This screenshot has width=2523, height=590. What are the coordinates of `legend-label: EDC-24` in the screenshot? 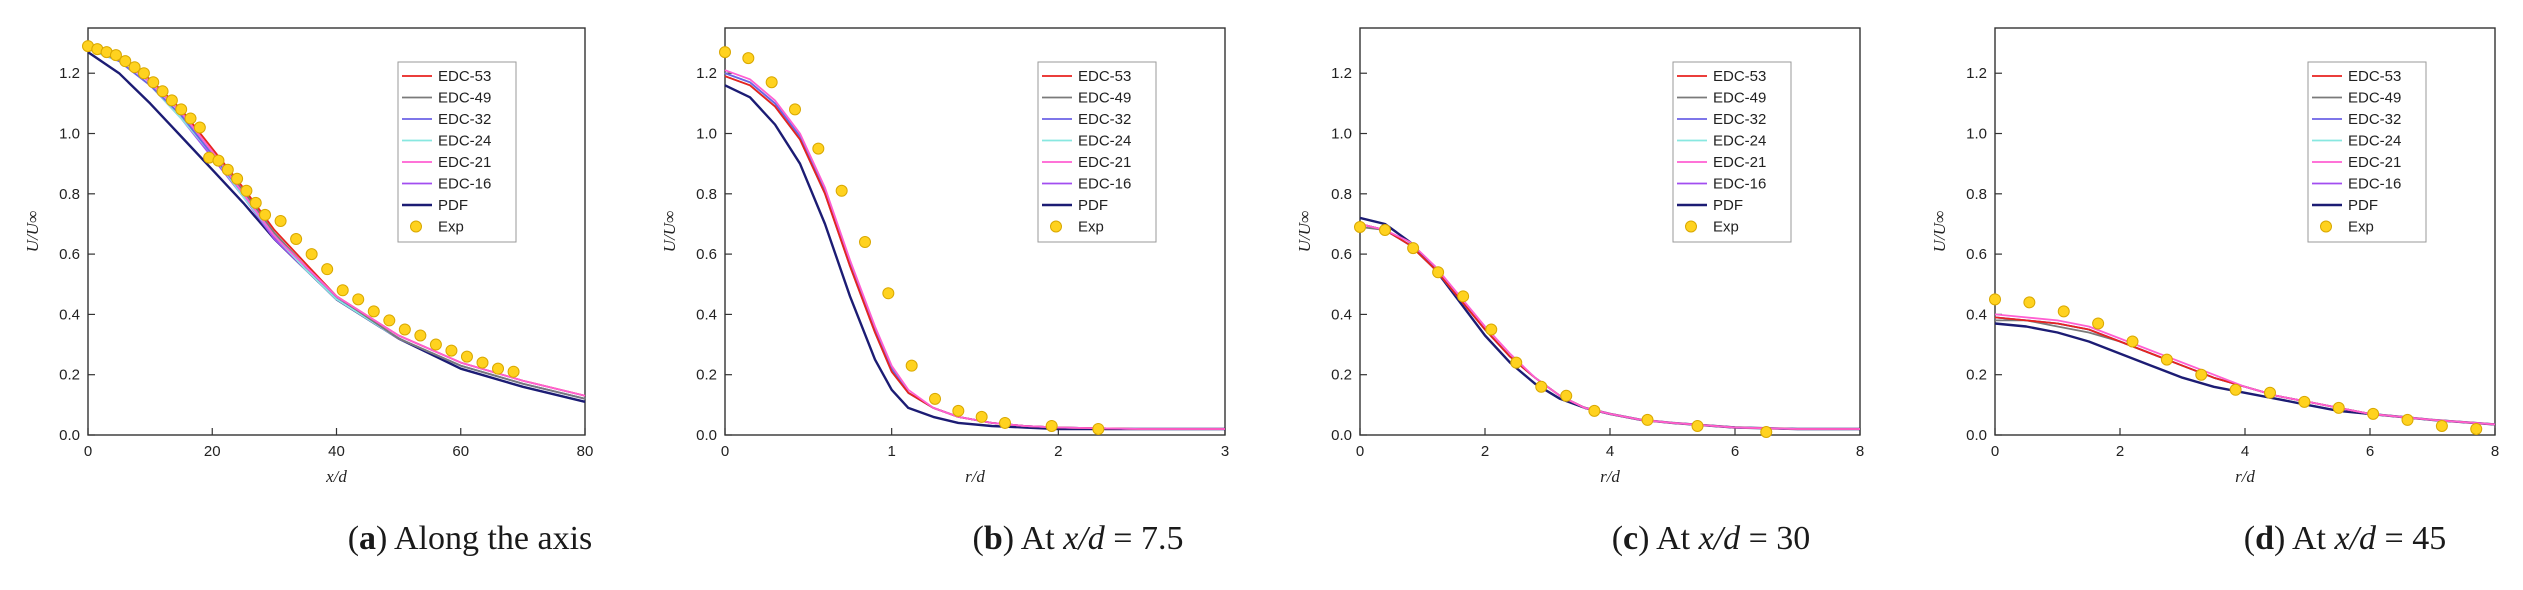 It's located at (2374, 141).